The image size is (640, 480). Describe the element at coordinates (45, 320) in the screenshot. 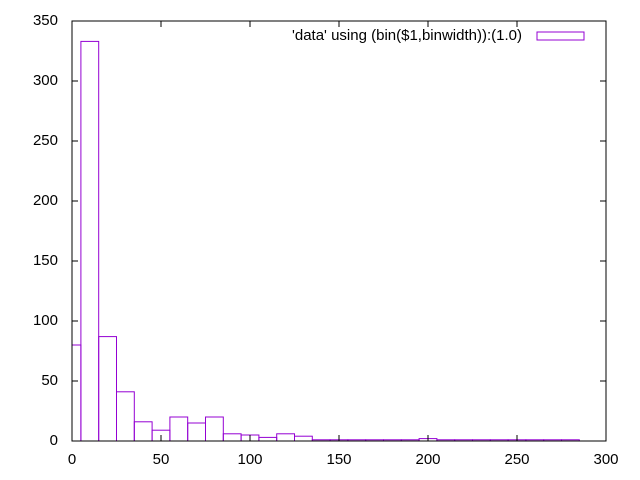

I see `y-tick-label: 100` at that location.